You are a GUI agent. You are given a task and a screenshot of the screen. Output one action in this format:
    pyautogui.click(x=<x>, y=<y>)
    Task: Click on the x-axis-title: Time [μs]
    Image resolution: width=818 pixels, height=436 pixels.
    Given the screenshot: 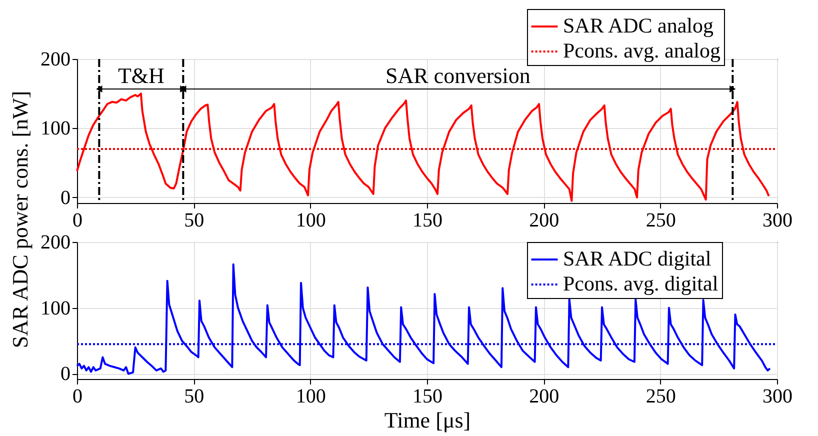 What is the action you would take?
    pyautogui.click(x=427, y=420)
    